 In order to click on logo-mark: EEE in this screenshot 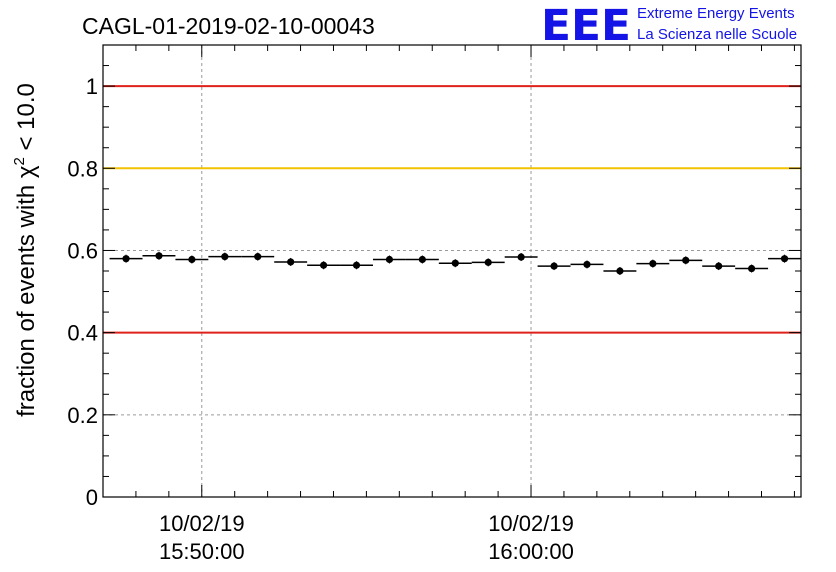, I will do `click(586, 26)`.